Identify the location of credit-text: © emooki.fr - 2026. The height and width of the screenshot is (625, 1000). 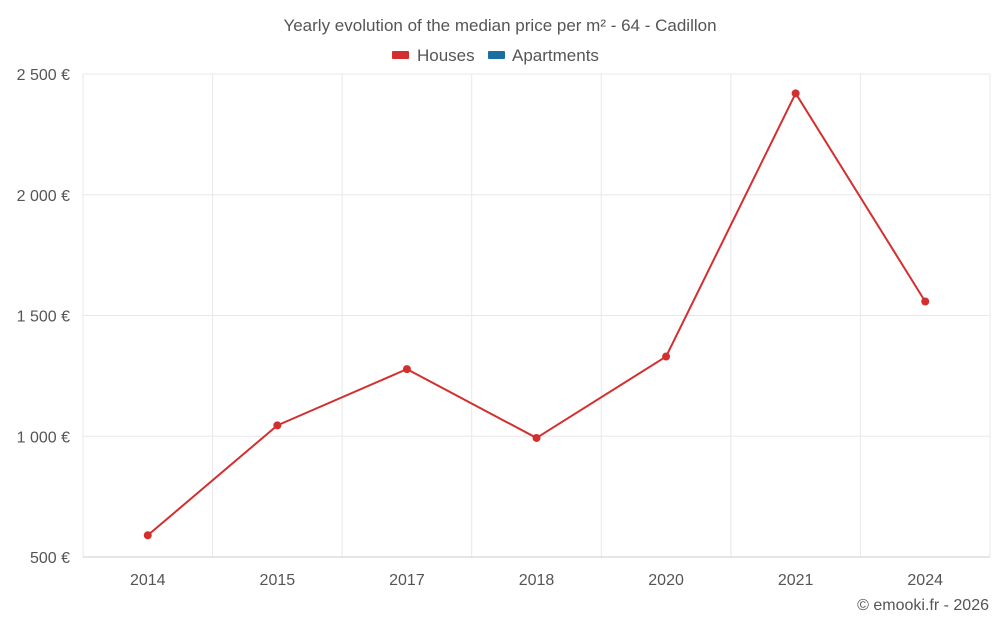
(923, 605).